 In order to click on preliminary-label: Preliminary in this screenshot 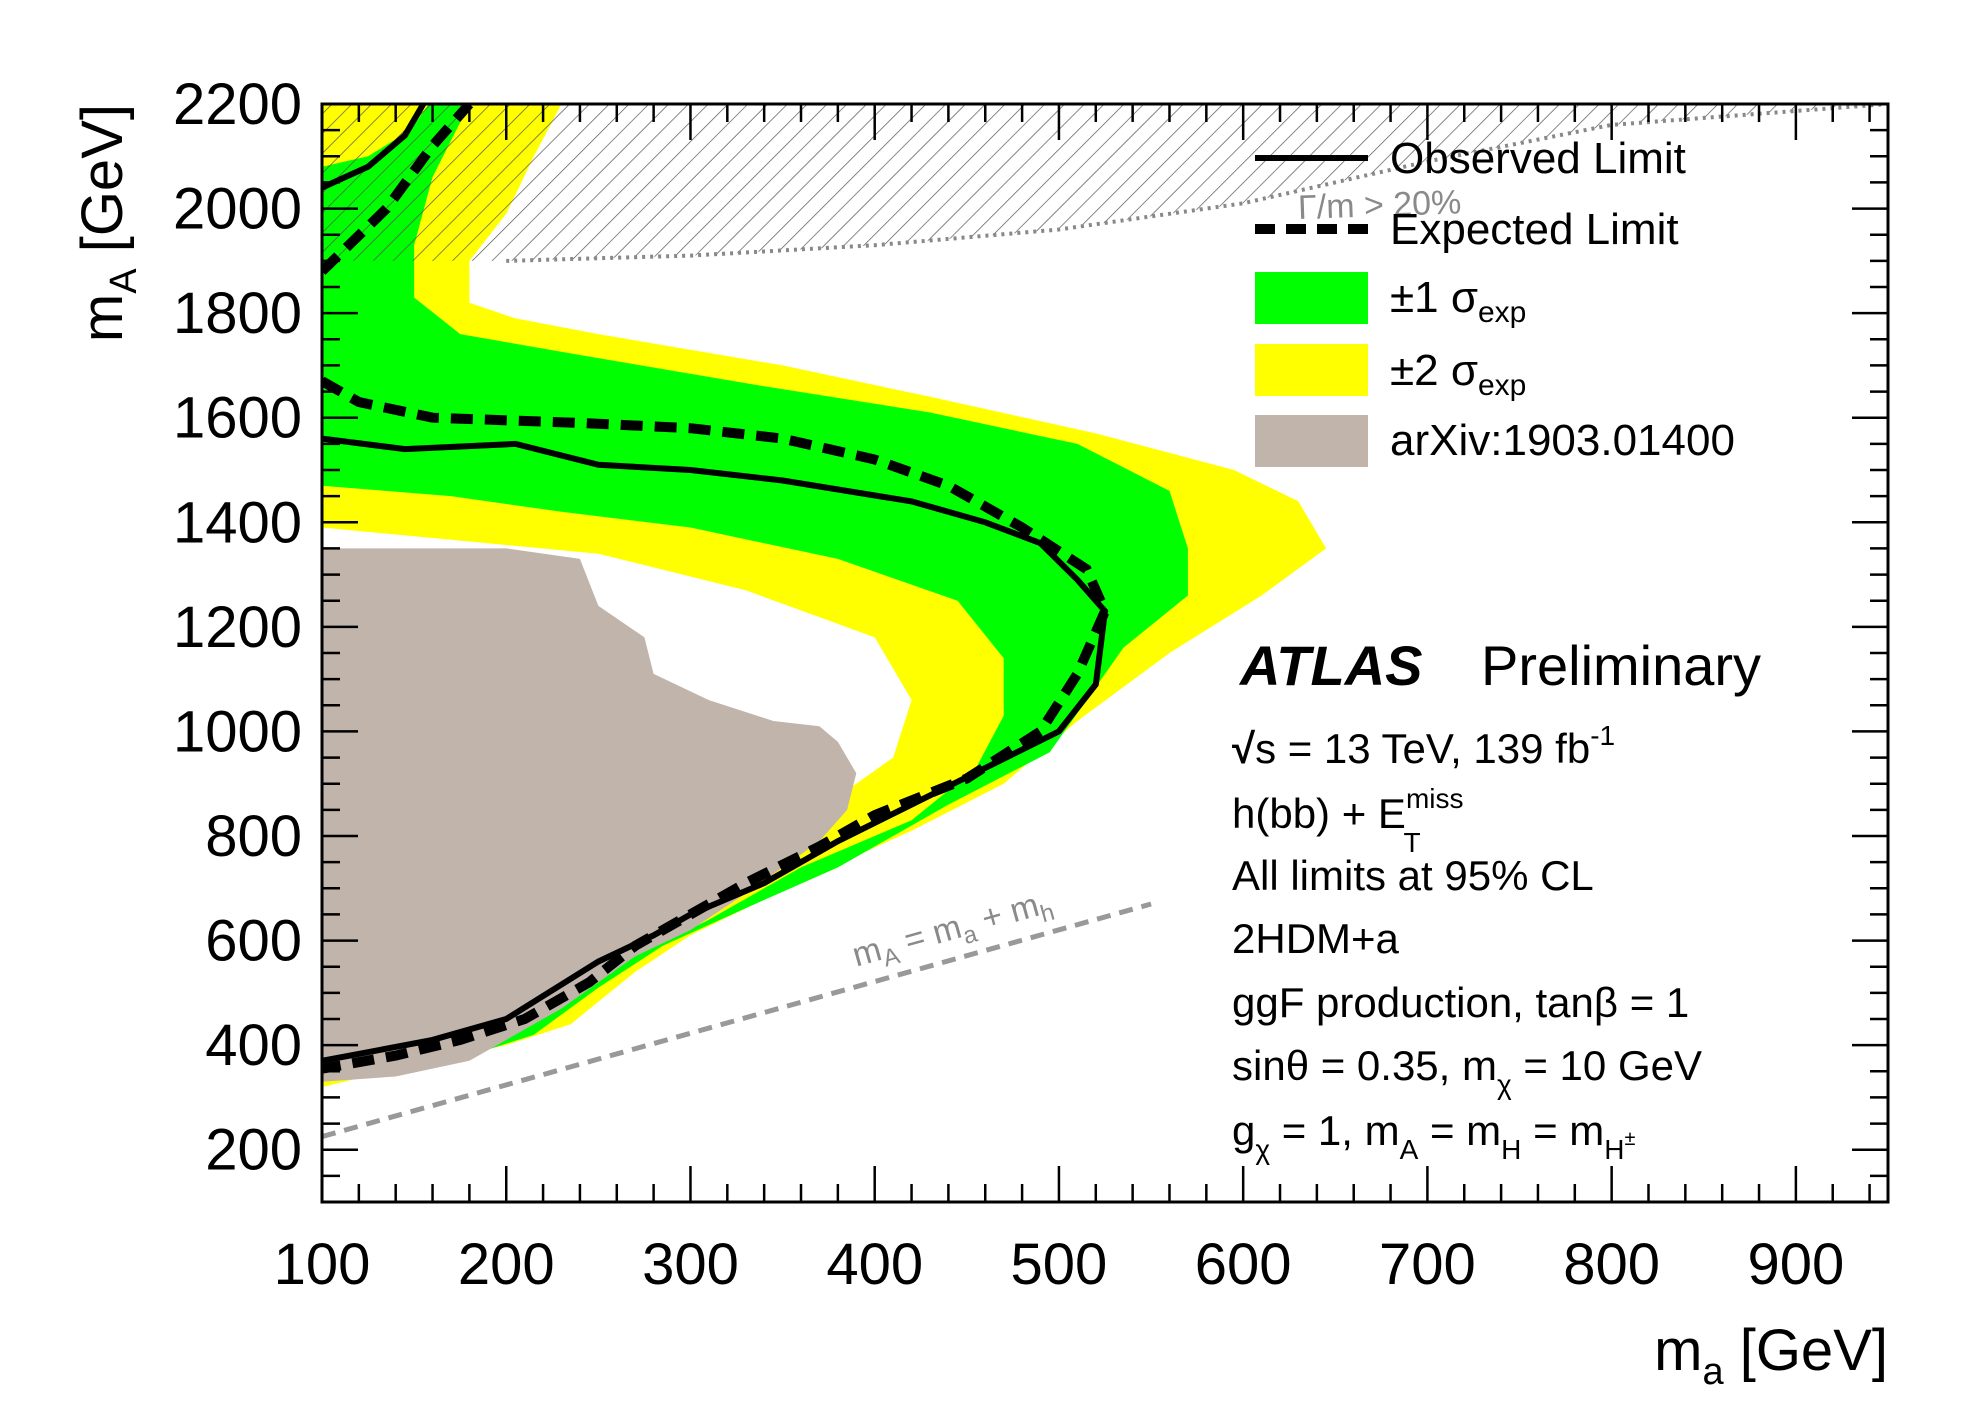, I will do `click(1621, 665)`.